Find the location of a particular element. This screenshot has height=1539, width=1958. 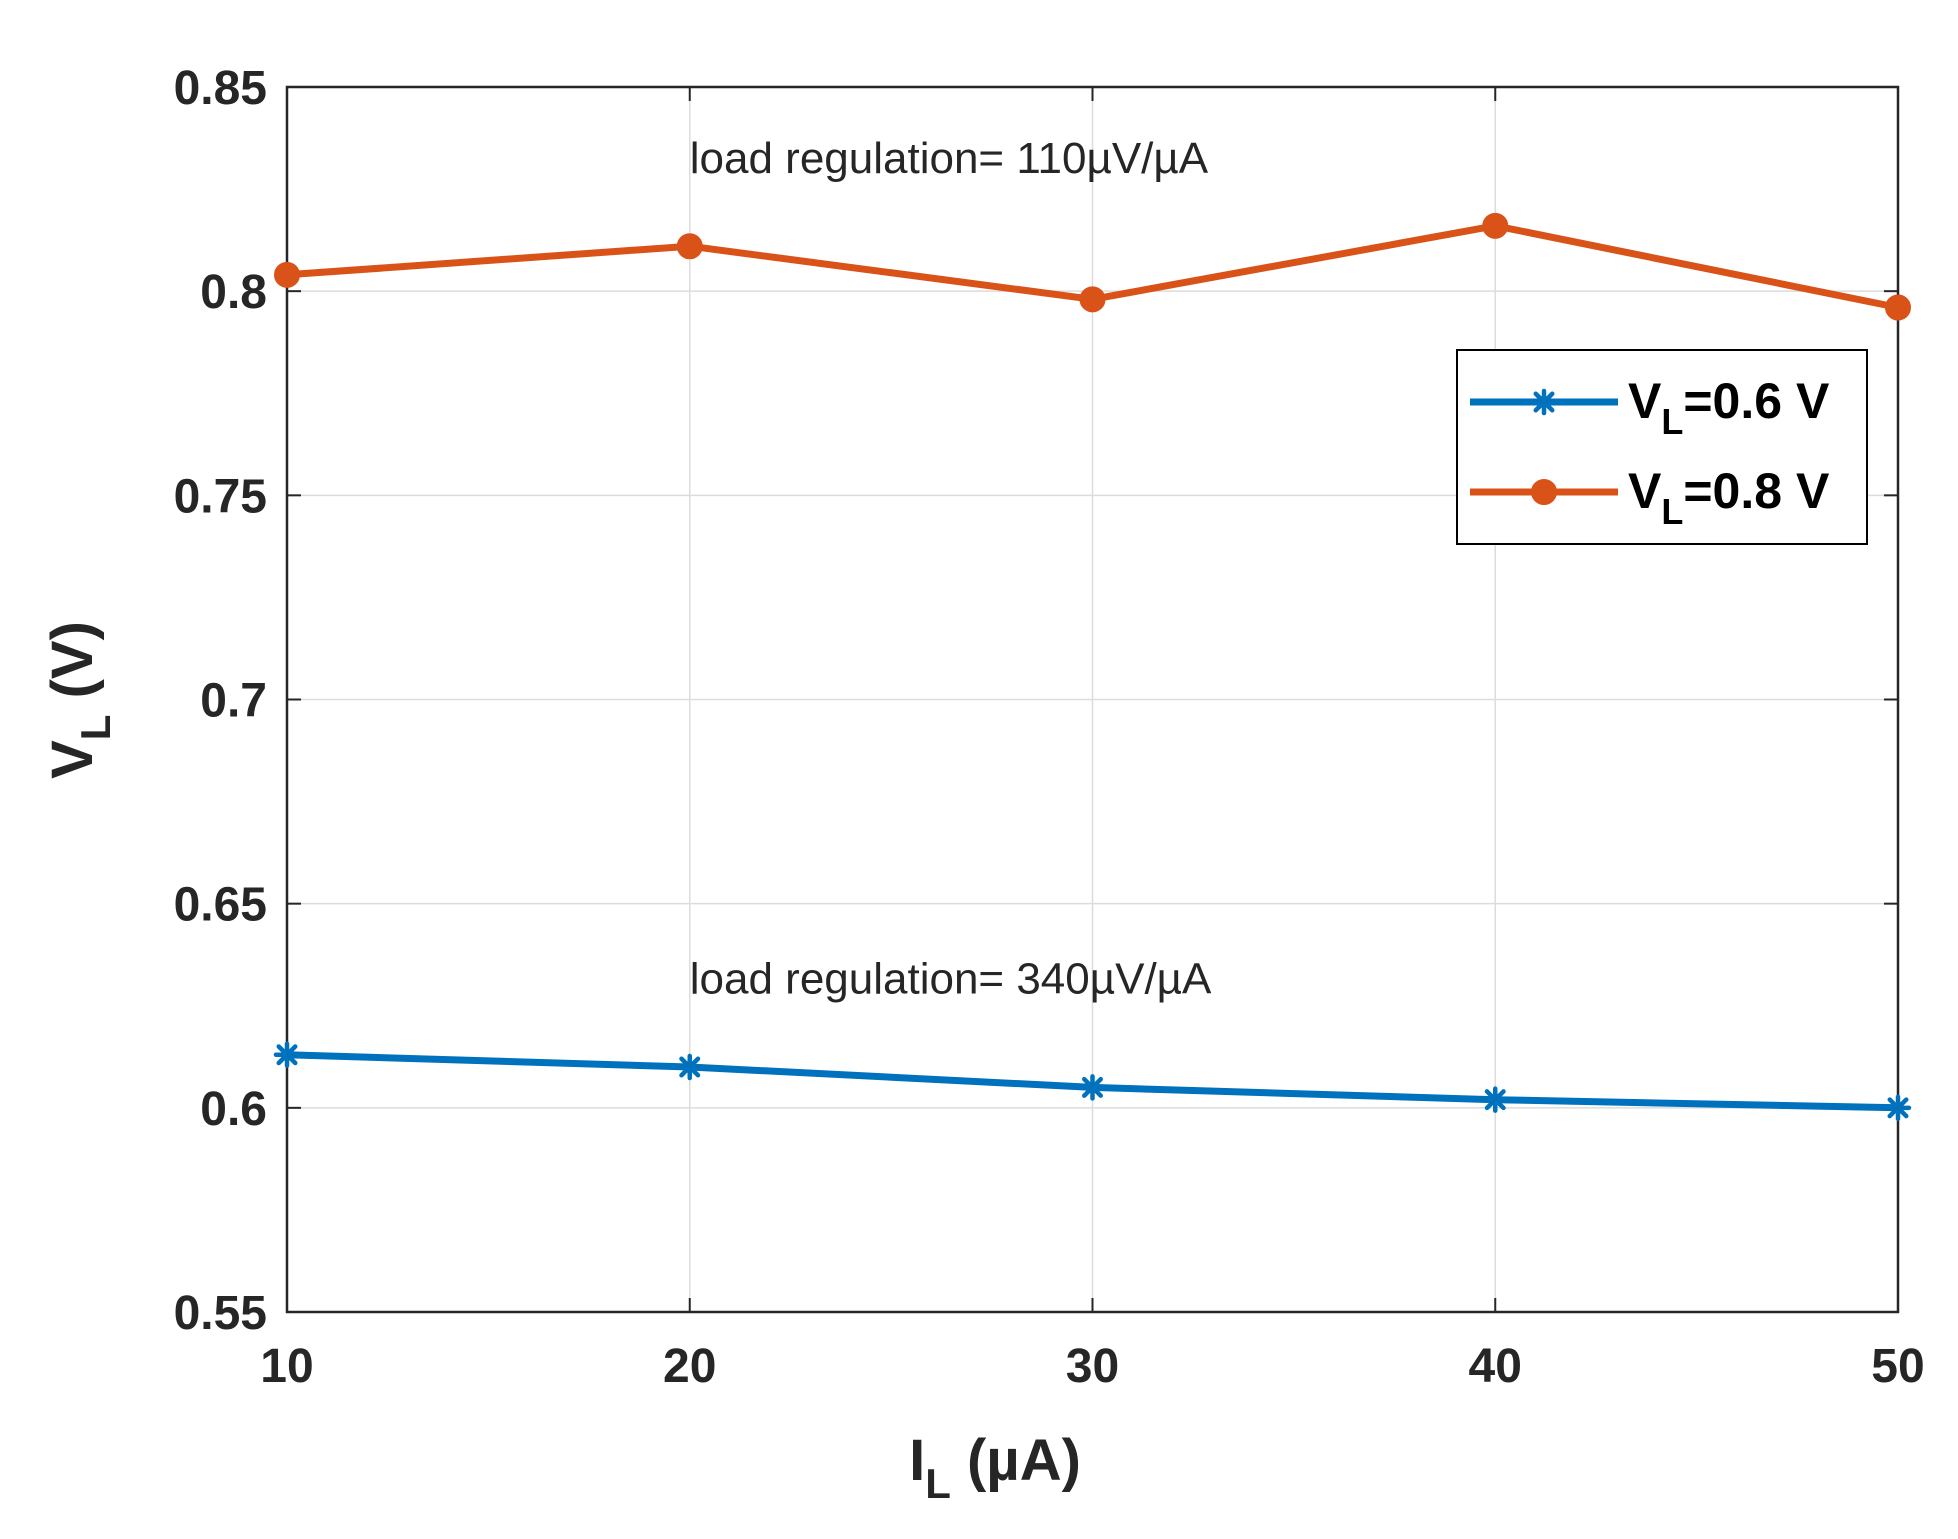

legend-label-series-1: VL=0.8 V is located at coordinates (1729, 497).